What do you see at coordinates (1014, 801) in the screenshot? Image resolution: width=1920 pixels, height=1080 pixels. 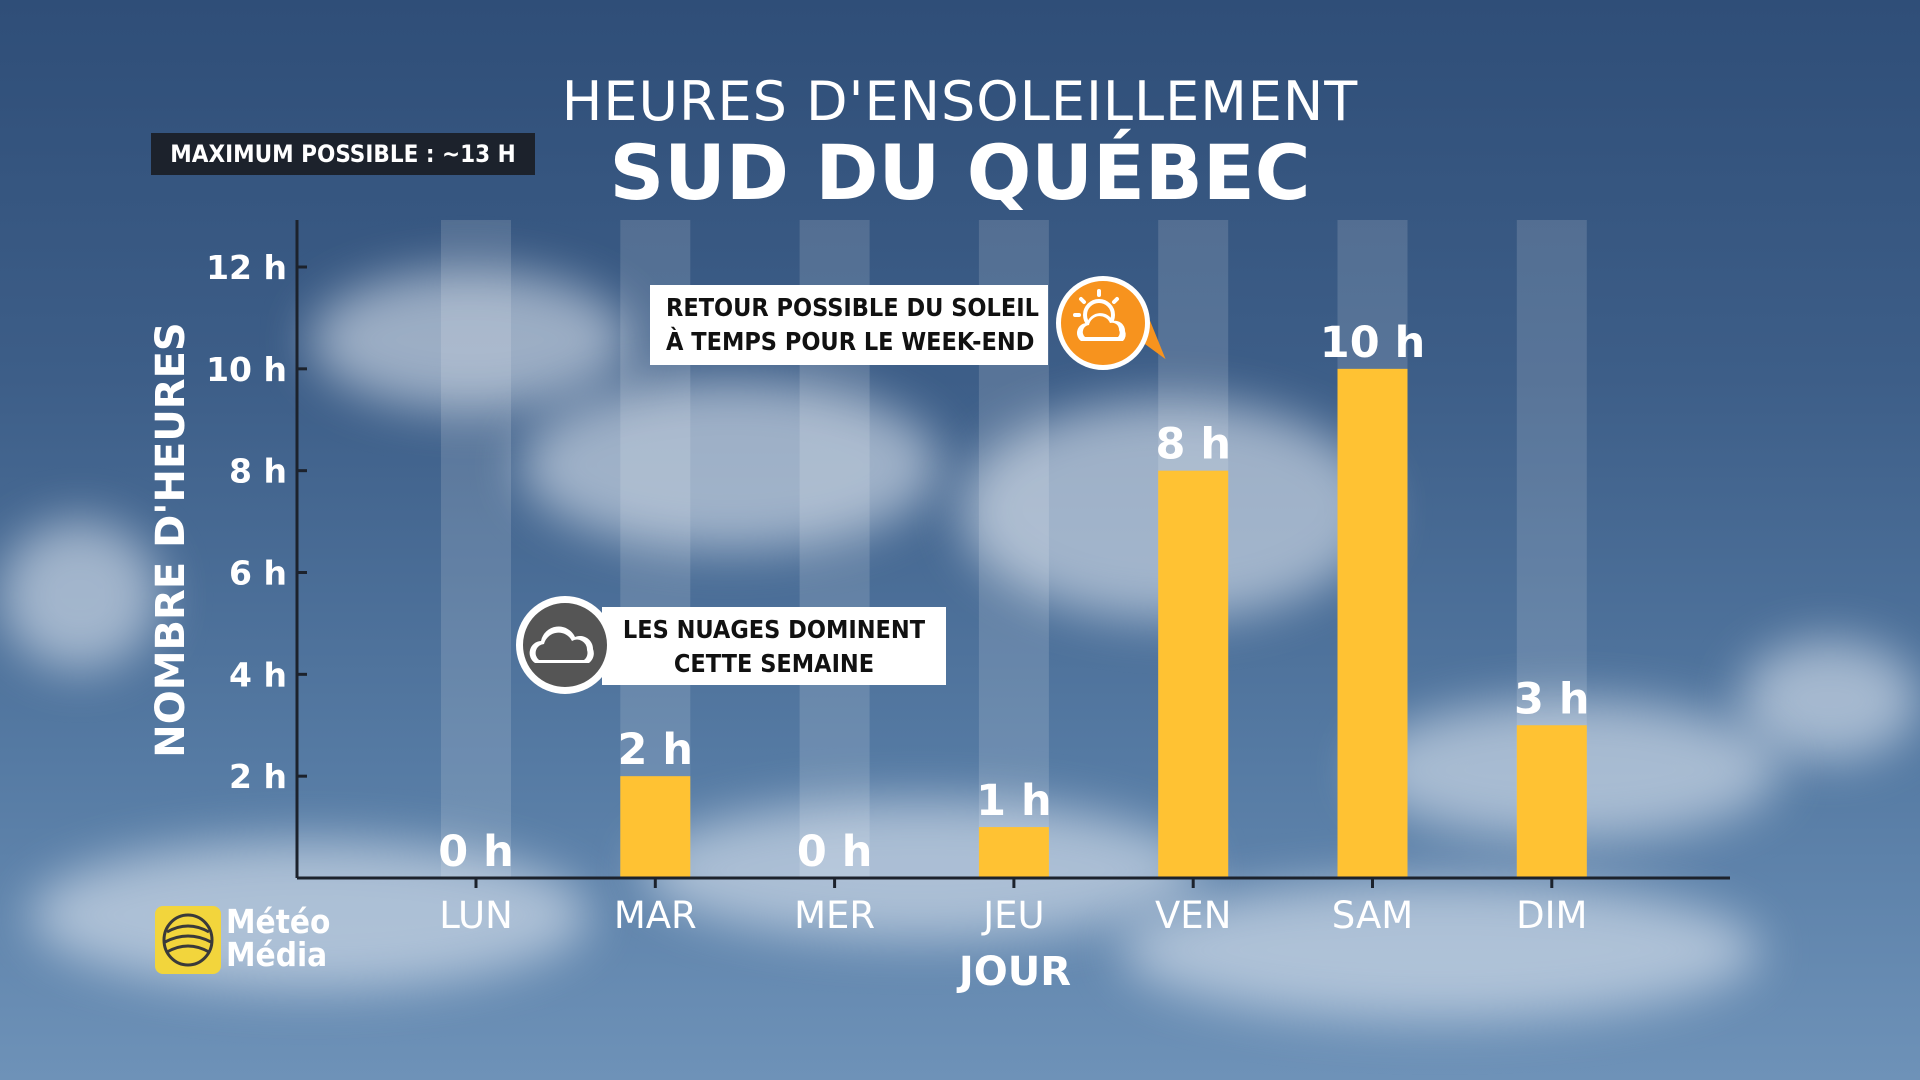 I see `value-label: 1 h` at bounding box center [1014, 801].